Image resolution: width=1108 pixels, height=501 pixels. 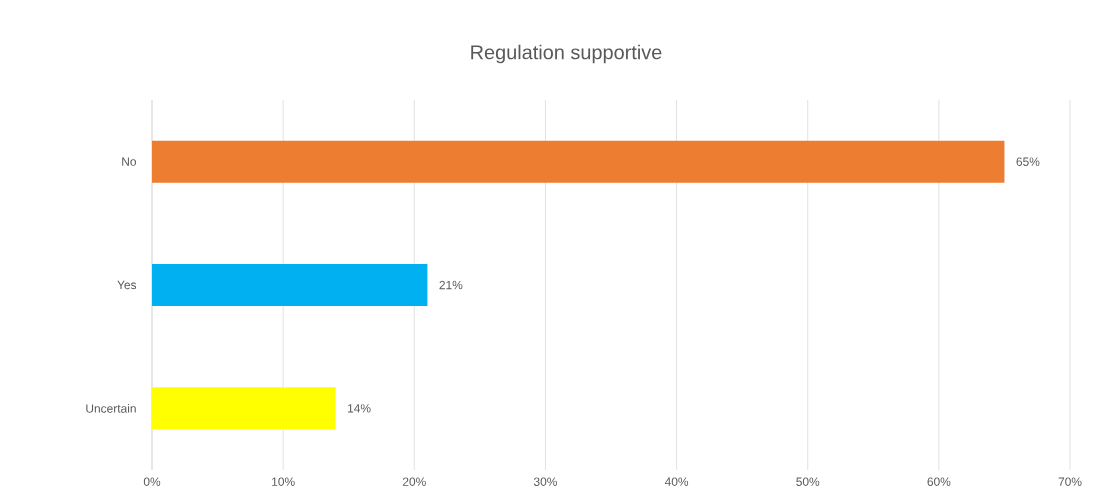 I want to click on chart-title: Regulation supportive, so click(x=566, y=54).